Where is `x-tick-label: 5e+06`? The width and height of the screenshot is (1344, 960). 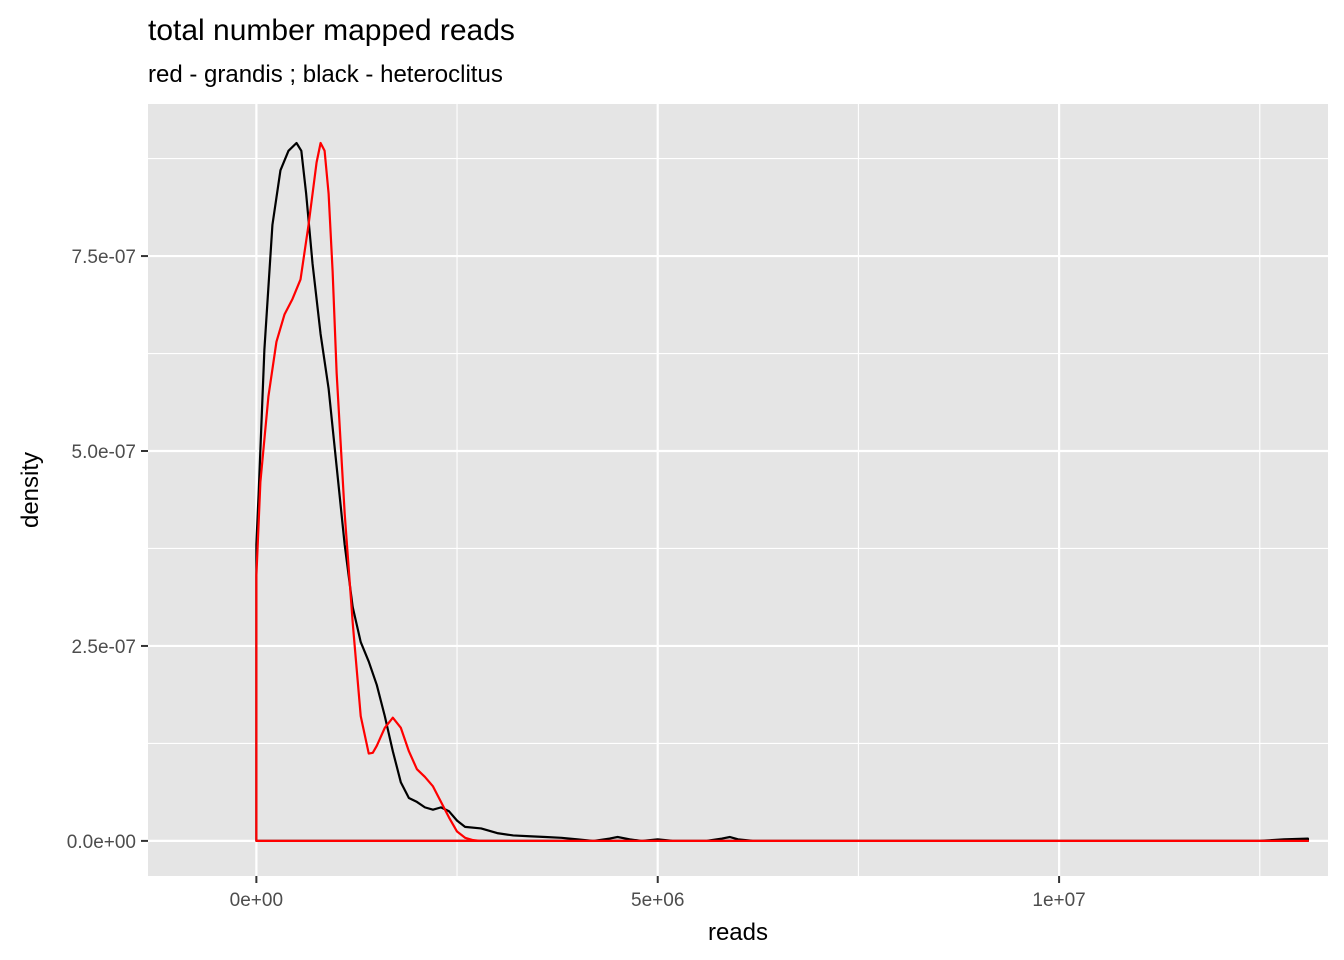 x-tick-label: 5e+06 is located at coordinates (657, 900).